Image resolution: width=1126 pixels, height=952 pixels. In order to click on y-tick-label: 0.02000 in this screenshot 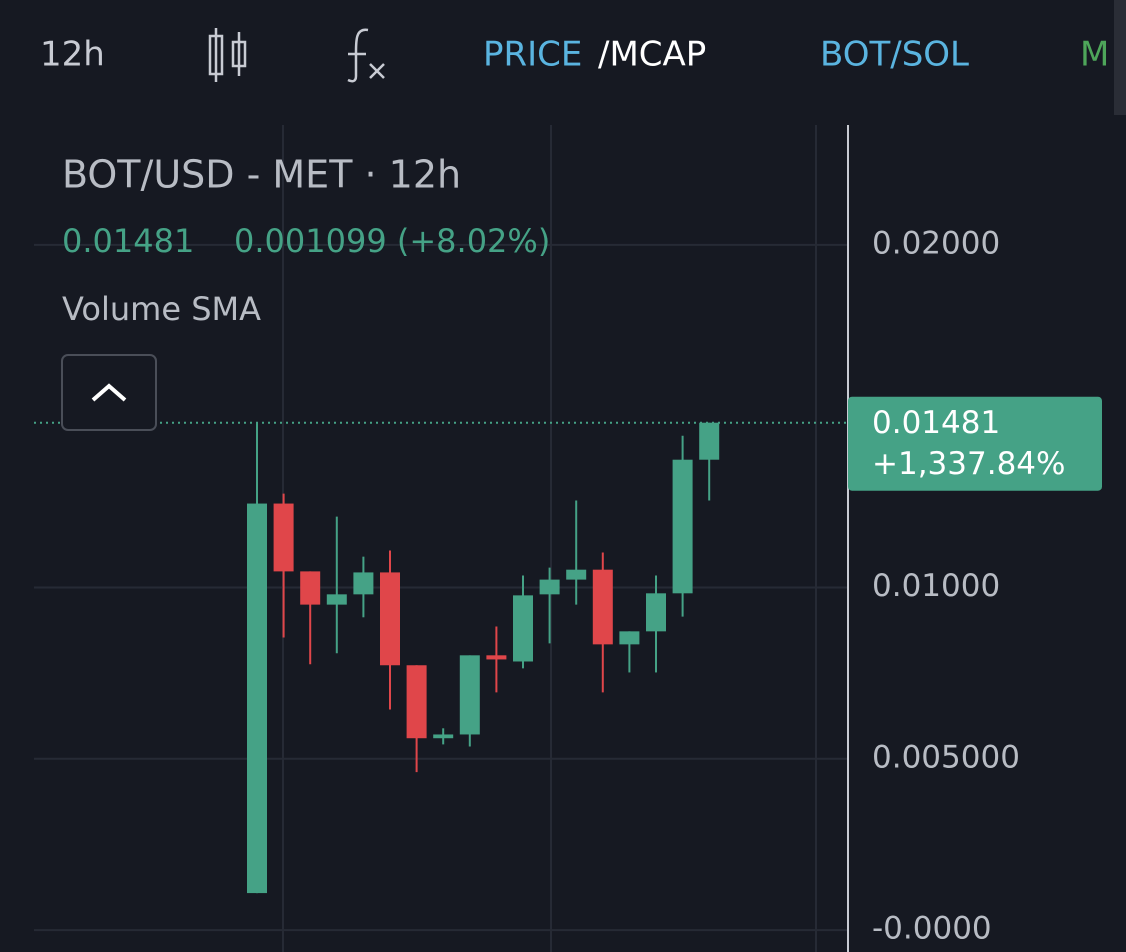, I will do `click(936, 243)`.